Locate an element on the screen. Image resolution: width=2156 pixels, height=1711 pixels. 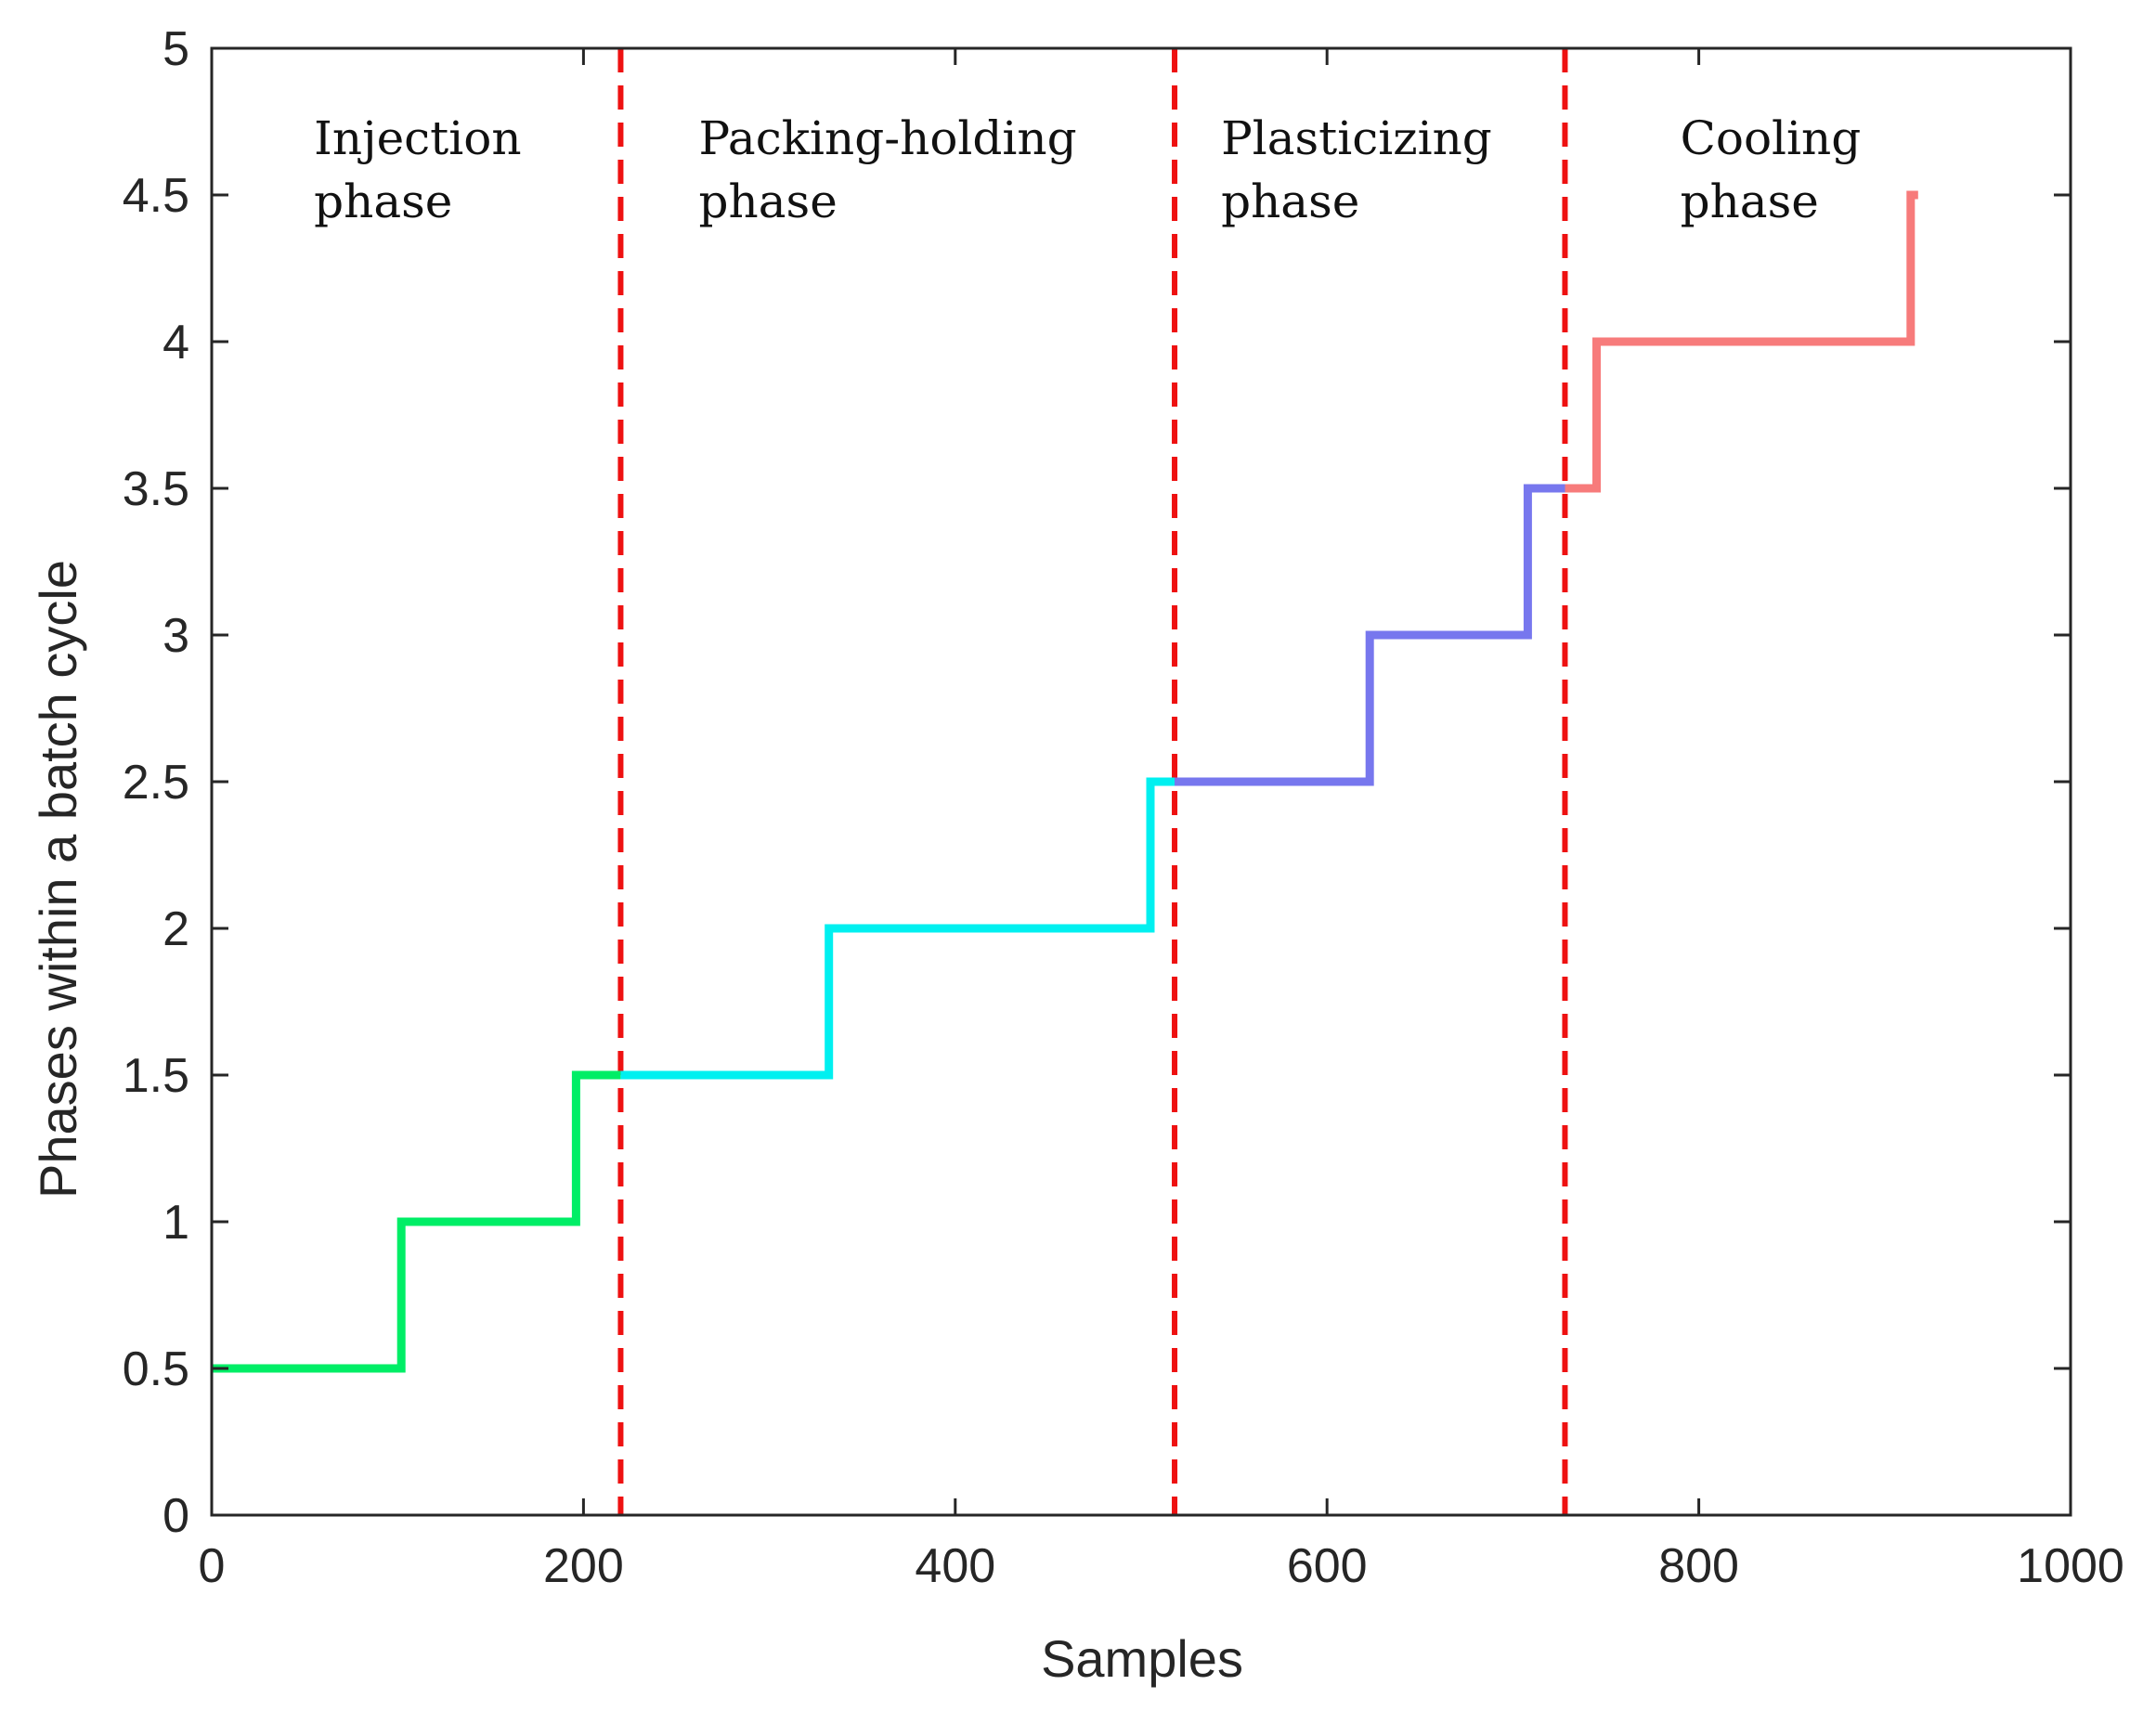
y-tick-label: 2.5 is located at coordinates (156, 783).